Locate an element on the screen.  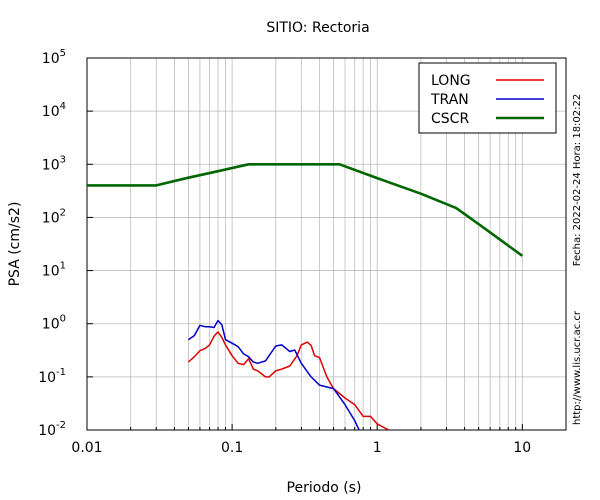
x-tick-label: 1 is located at coordinates (377, 448).